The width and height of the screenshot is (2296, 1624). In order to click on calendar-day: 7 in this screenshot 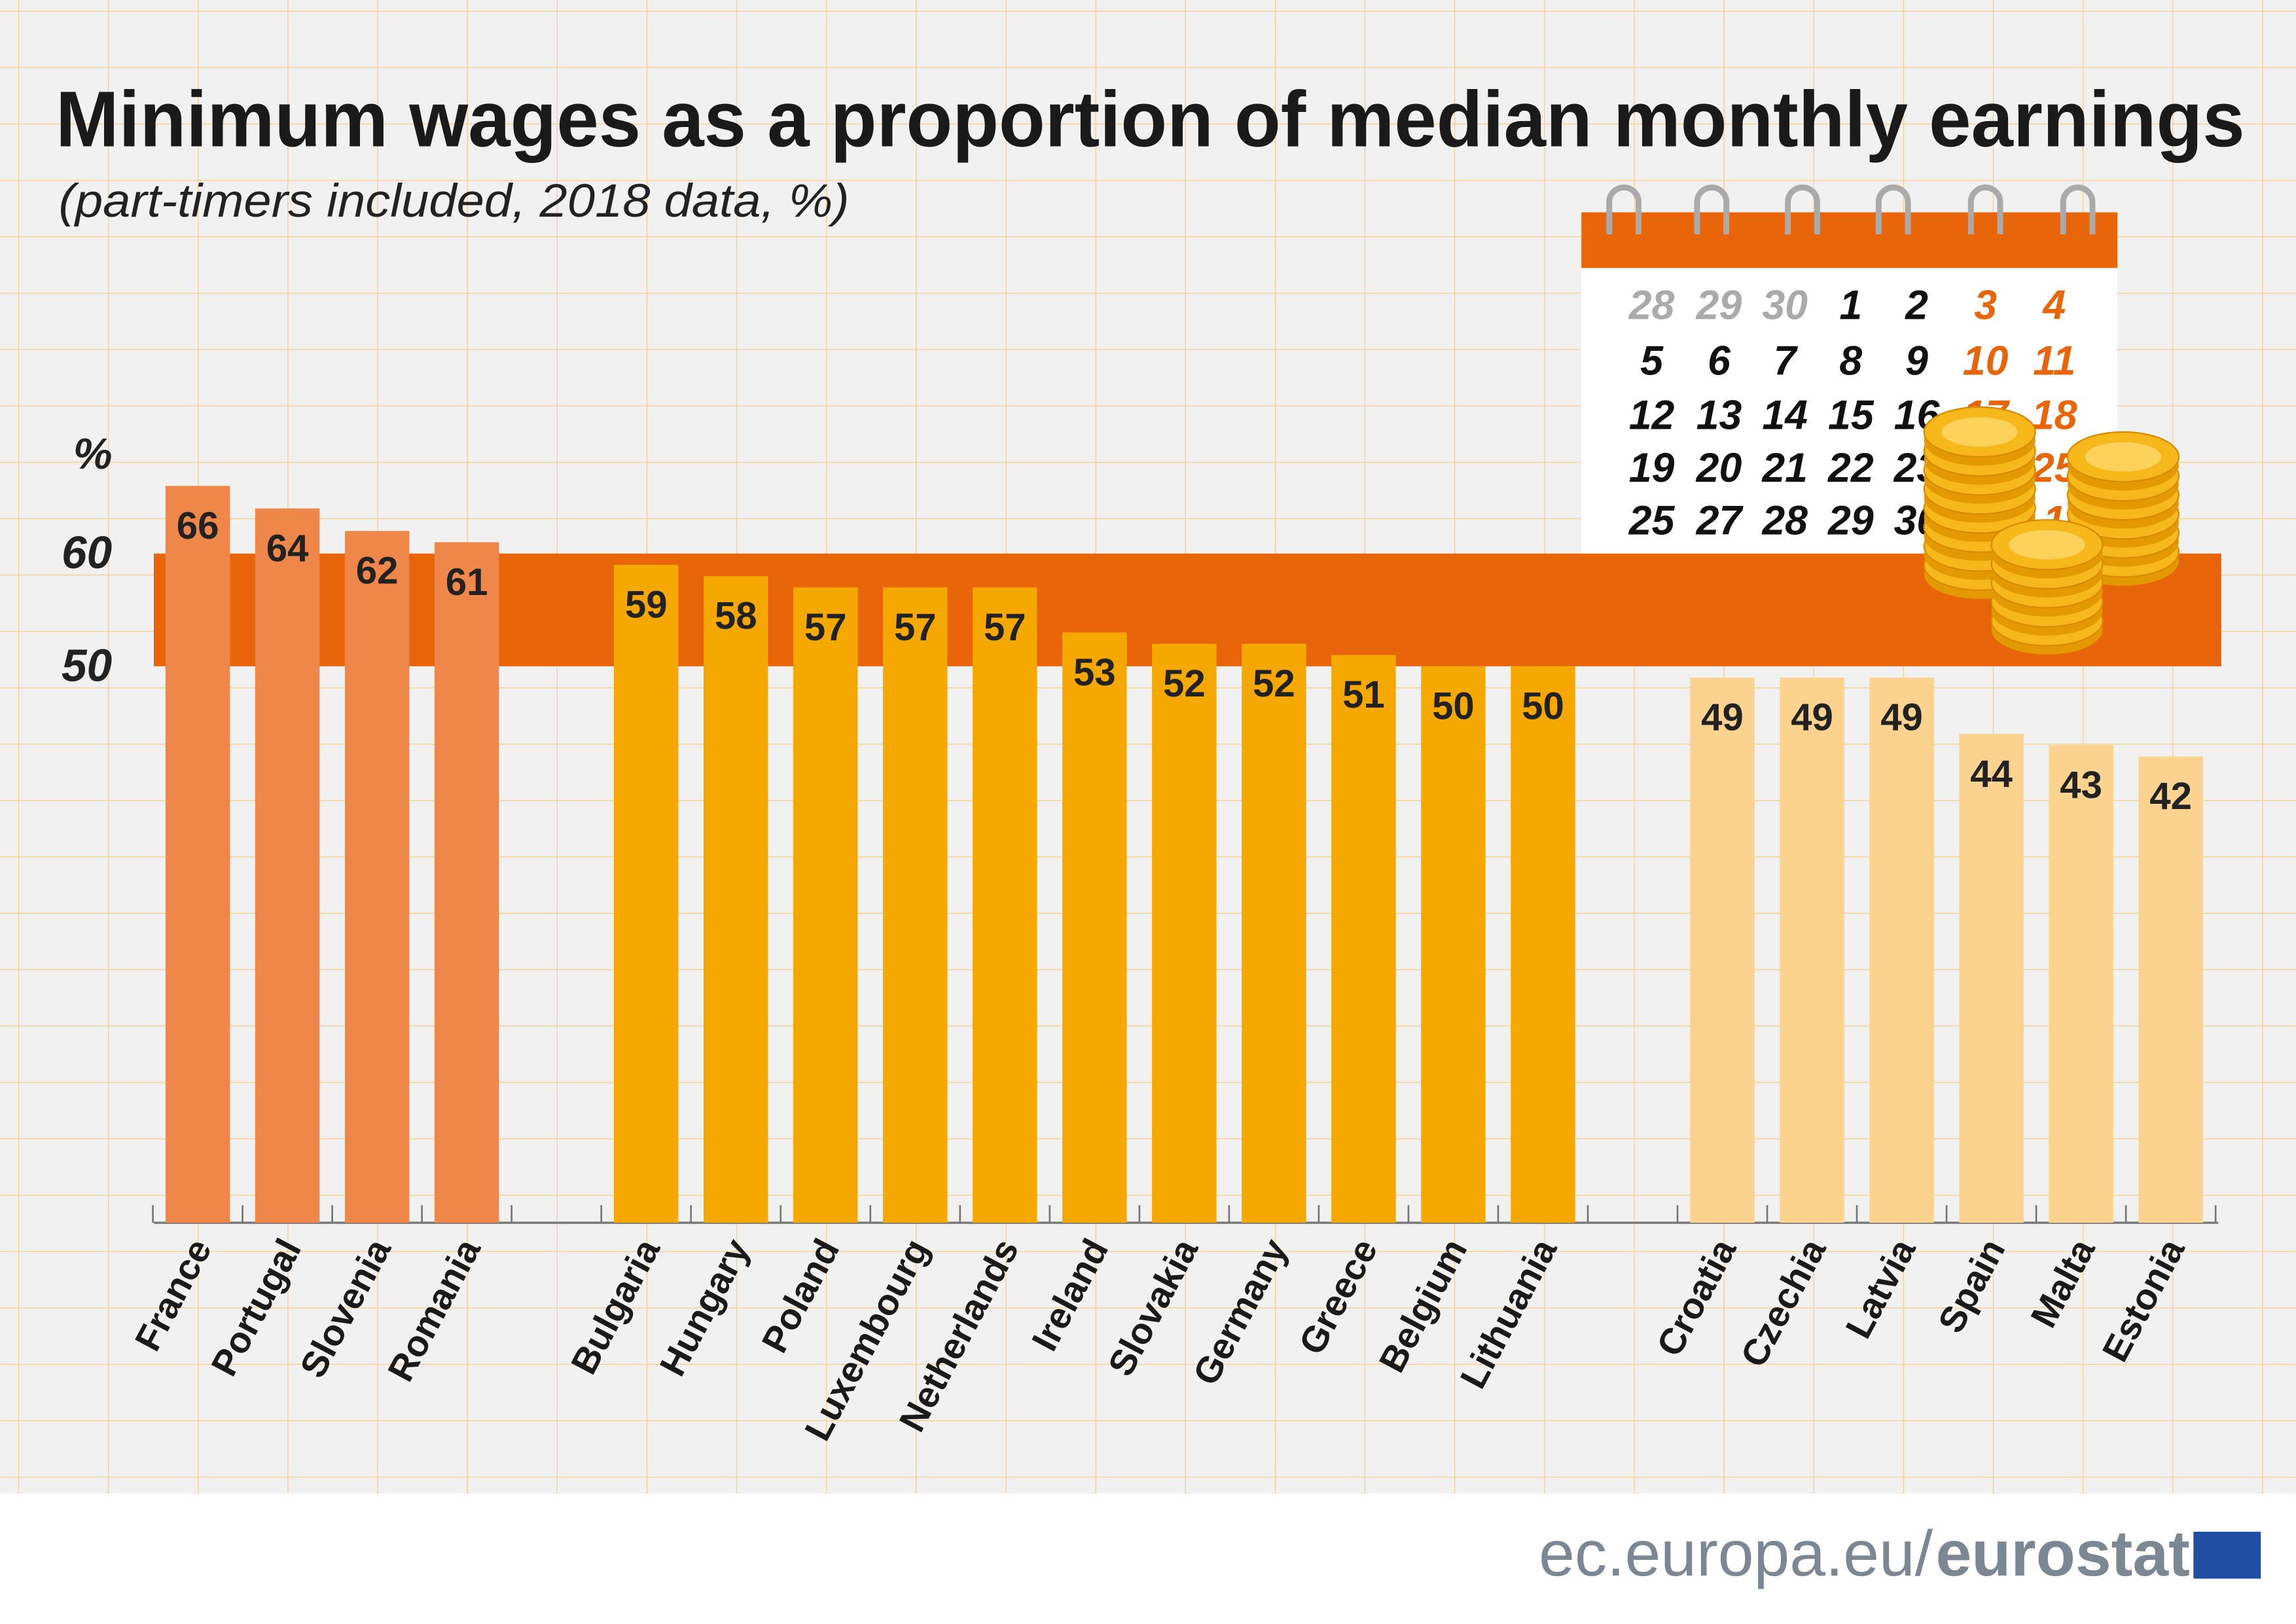, I will do `click(1786, 361)`.